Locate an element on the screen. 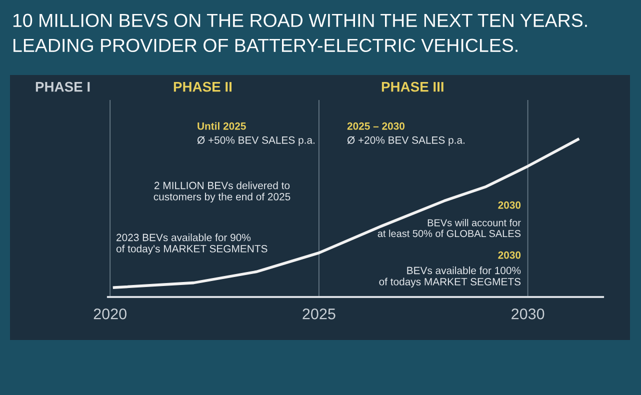 This screenshot has height=395, width=641. annotation: 2 MILLION BEVs delivered to customers by the end of 2025 is located at coordinates (222, 192).